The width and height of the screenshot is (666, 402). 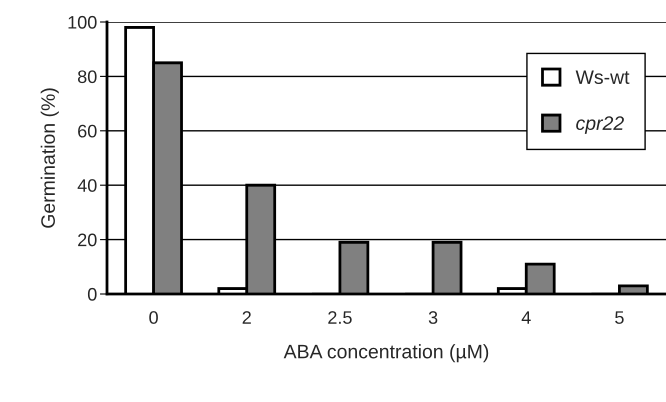 What do you see at coordinates (619, 317) in the screenshot?
I see `x-tick-label: 5` at bounding box center [619, 317].